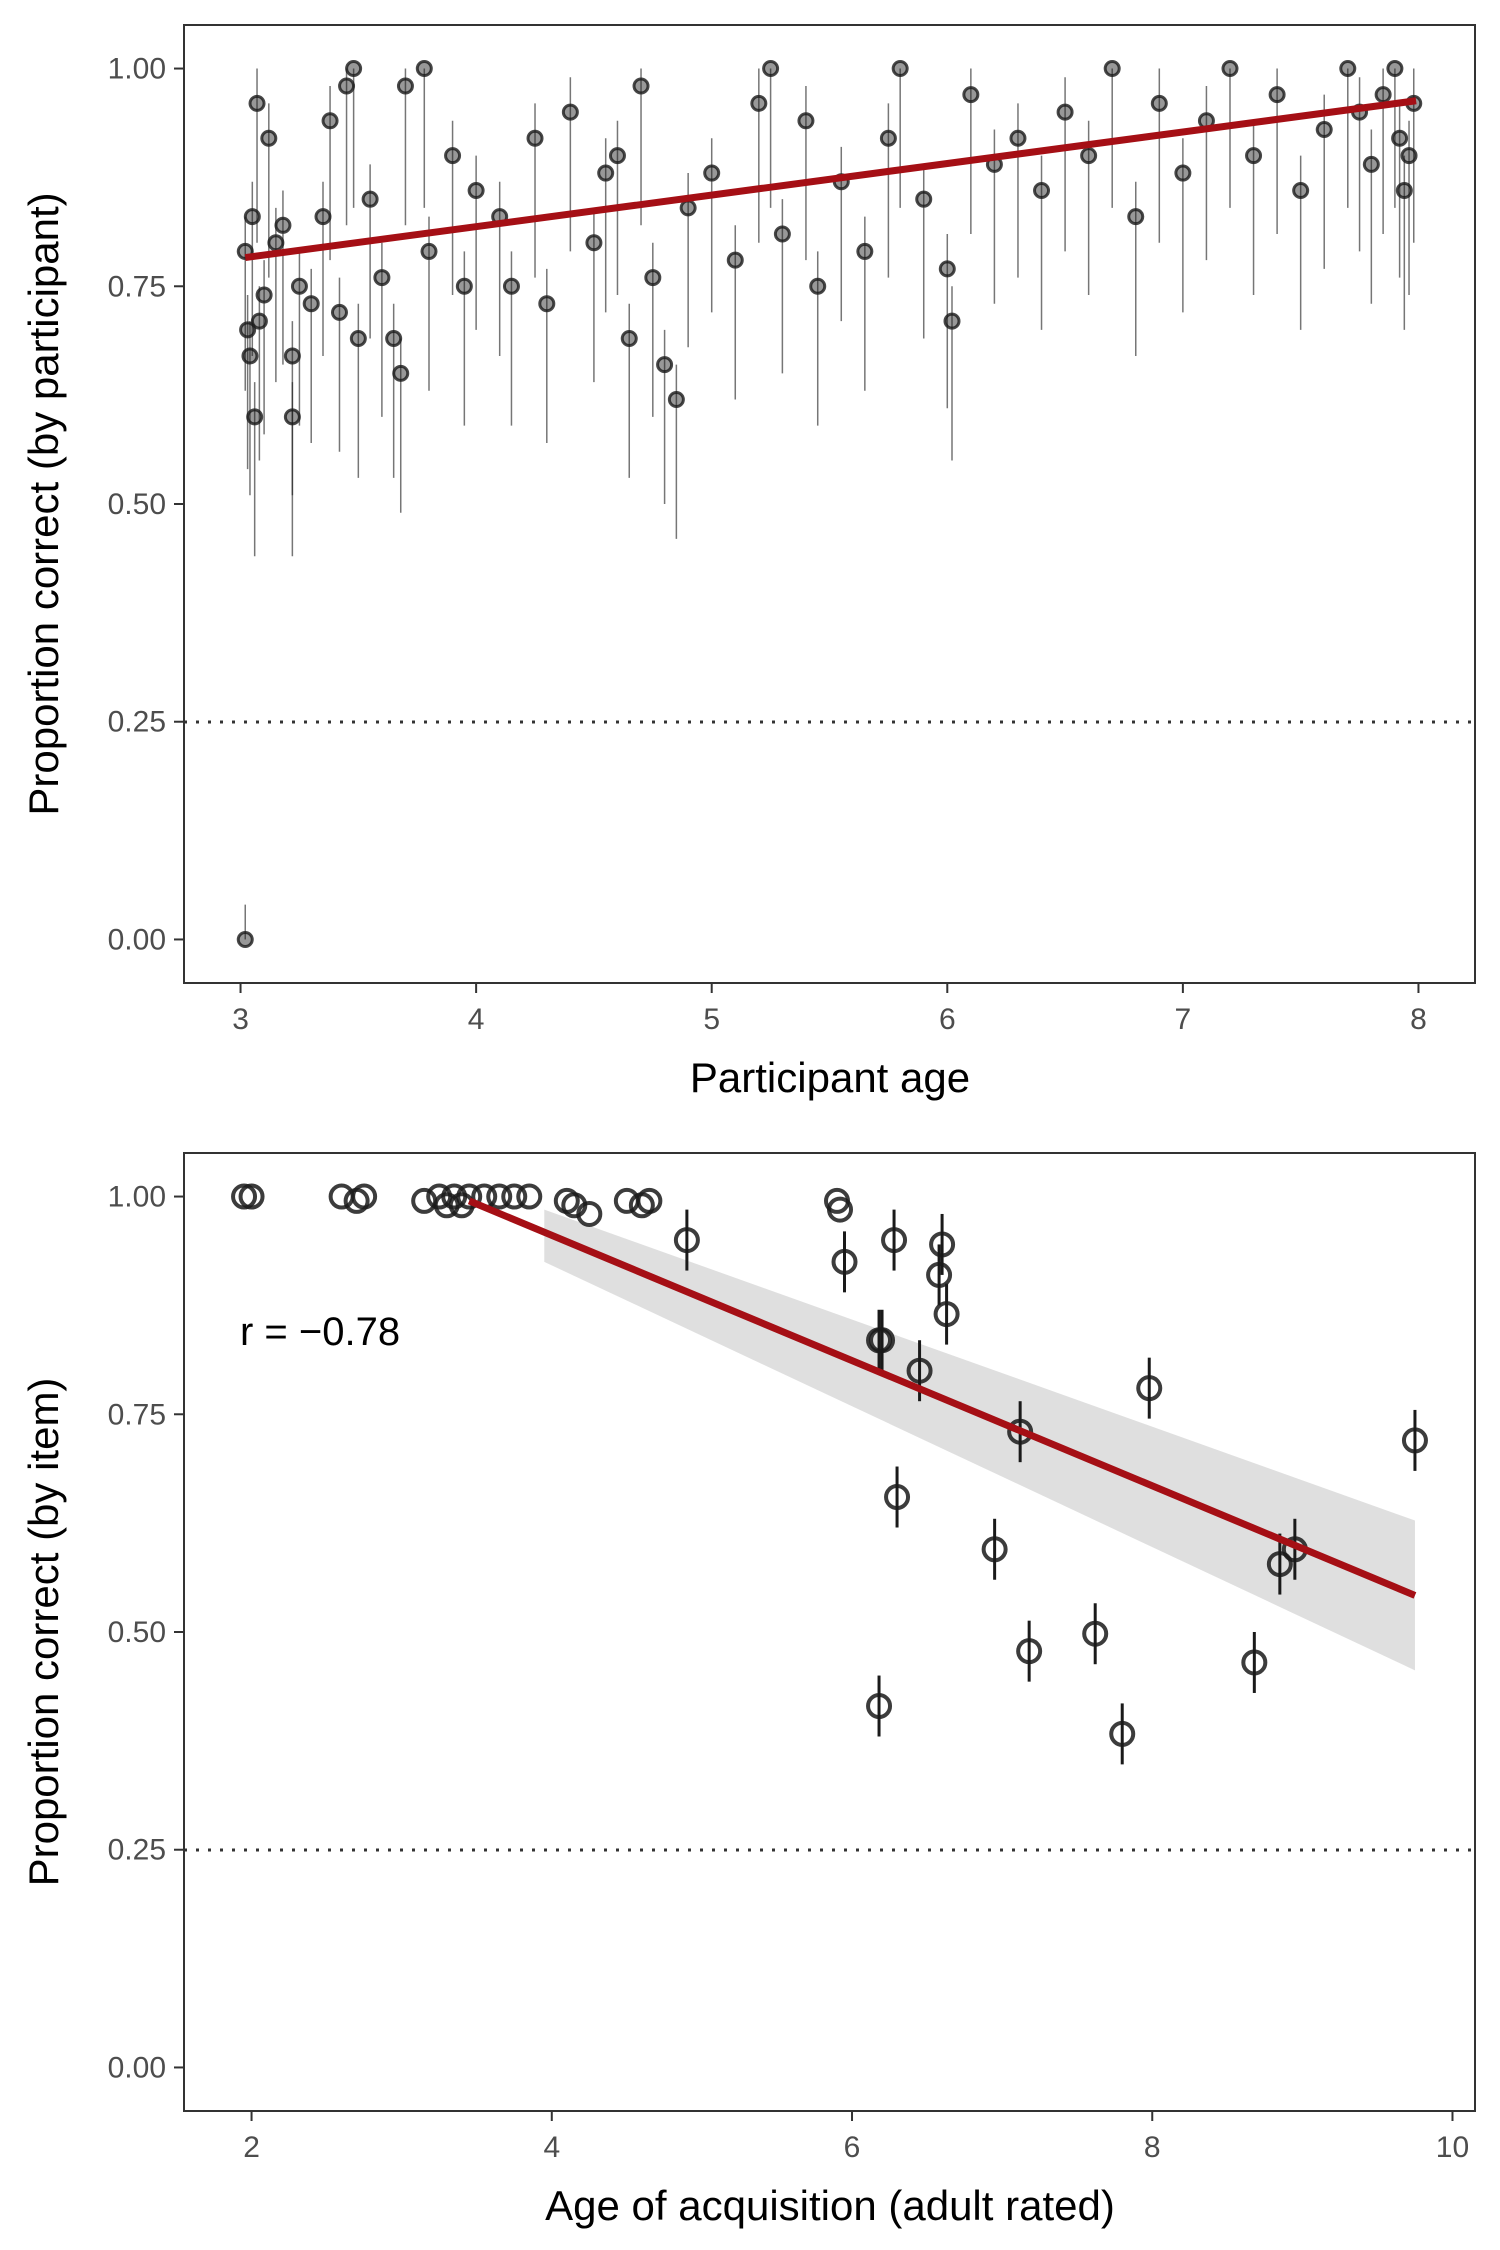 The height and width of the screenshot is (2250, 1500). I want to click on confidence-band, so click(979, 1440).